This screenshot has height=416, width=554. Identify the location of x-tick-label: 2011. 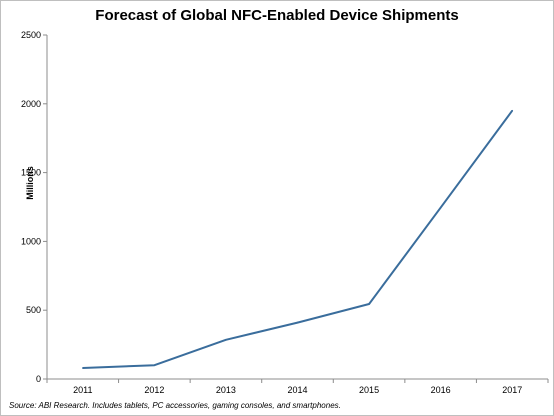
(82, 390).